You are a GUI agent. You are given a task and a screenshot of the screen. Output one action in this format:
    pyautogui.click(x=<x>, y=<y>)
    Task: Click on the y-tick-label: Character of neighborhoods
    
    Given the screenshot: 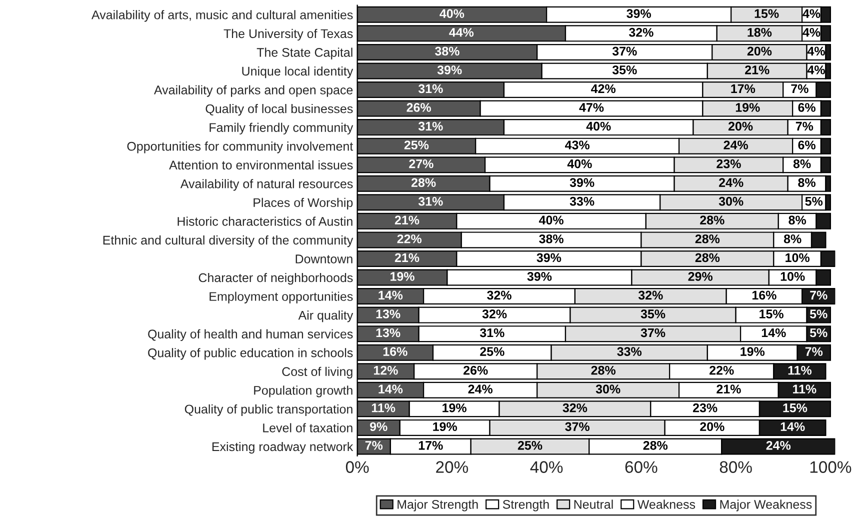 What is the action you would take?
    pyautogui.click(x=275, y=278)
    